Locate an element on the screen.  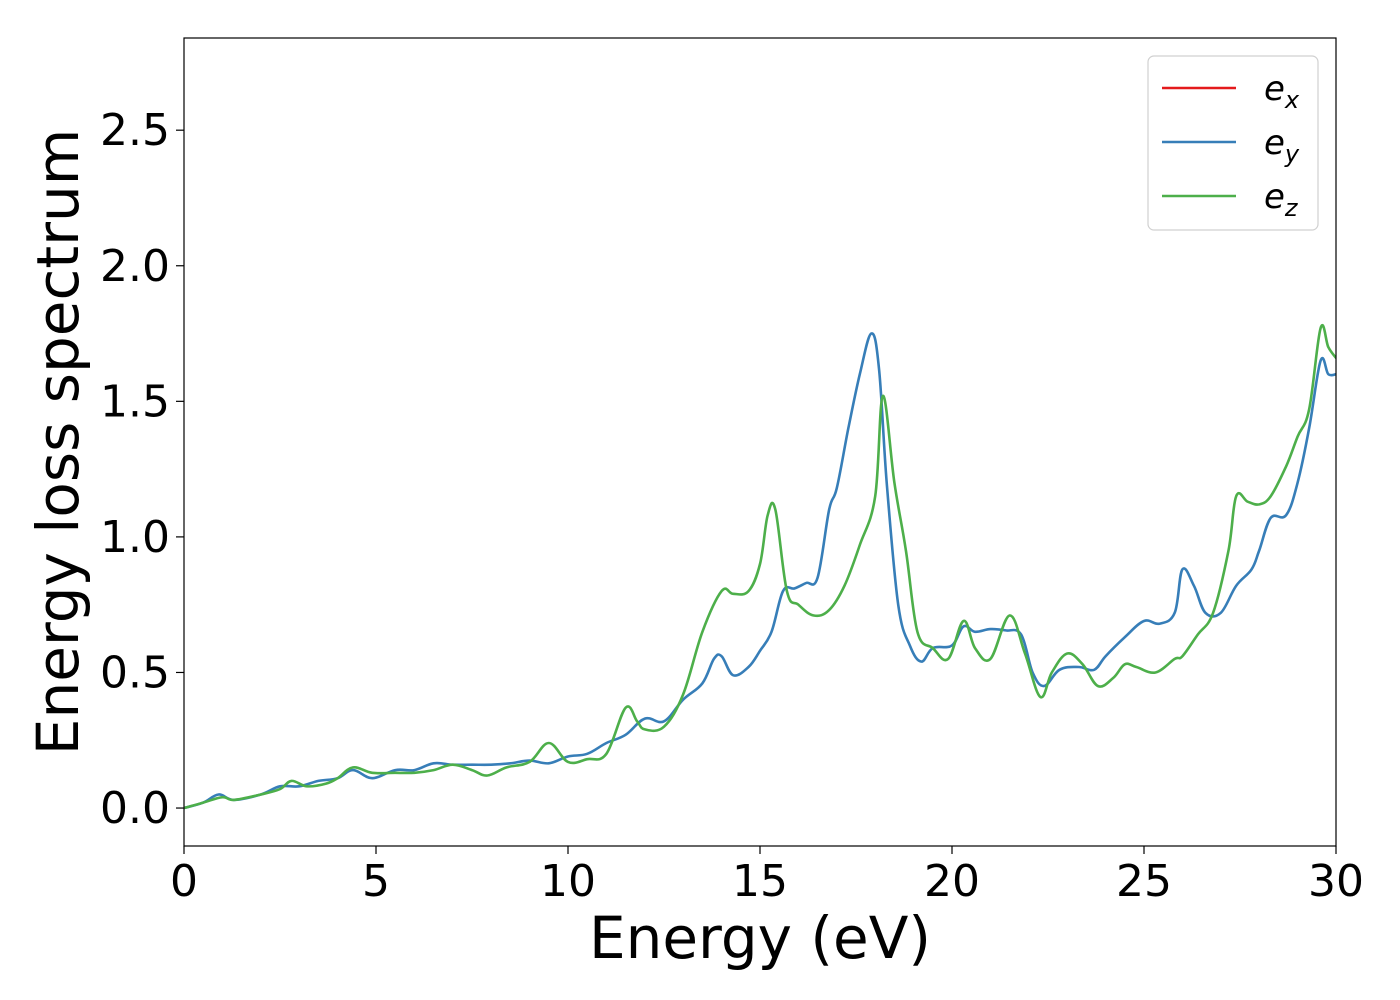
y-tick-label: 1.0 is located at coordinates (135, 537).